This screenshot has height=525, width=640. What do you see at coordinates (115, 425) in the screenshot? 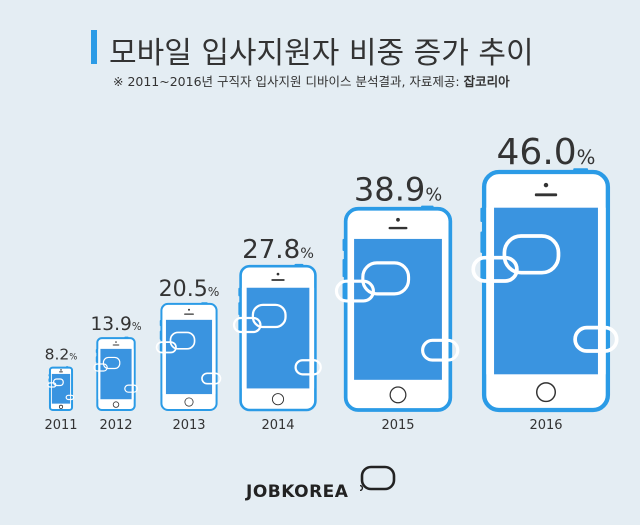
I see `category-label: 2012` at bounding box center [115, 425].